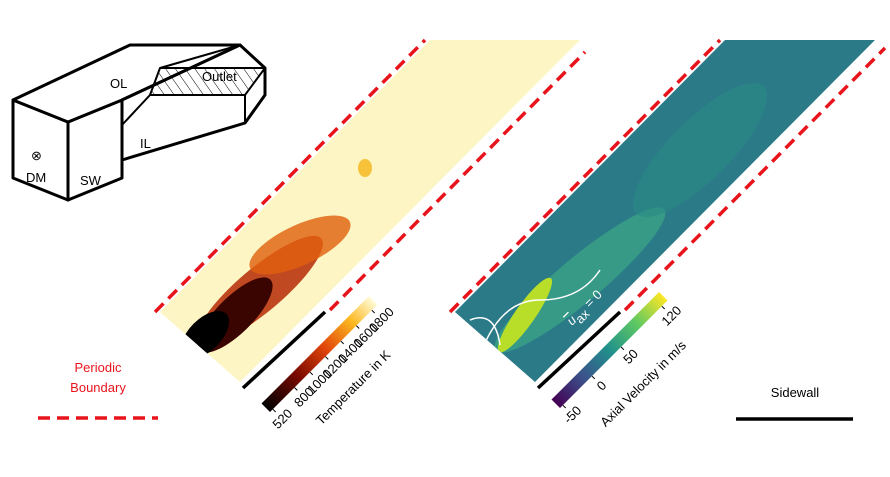 The height and width of the screenshot is (477, 890). Describe the element at coordinates (98, 367) in the screenshot. I see `legend-periodic-line1: Periodic` at that location.